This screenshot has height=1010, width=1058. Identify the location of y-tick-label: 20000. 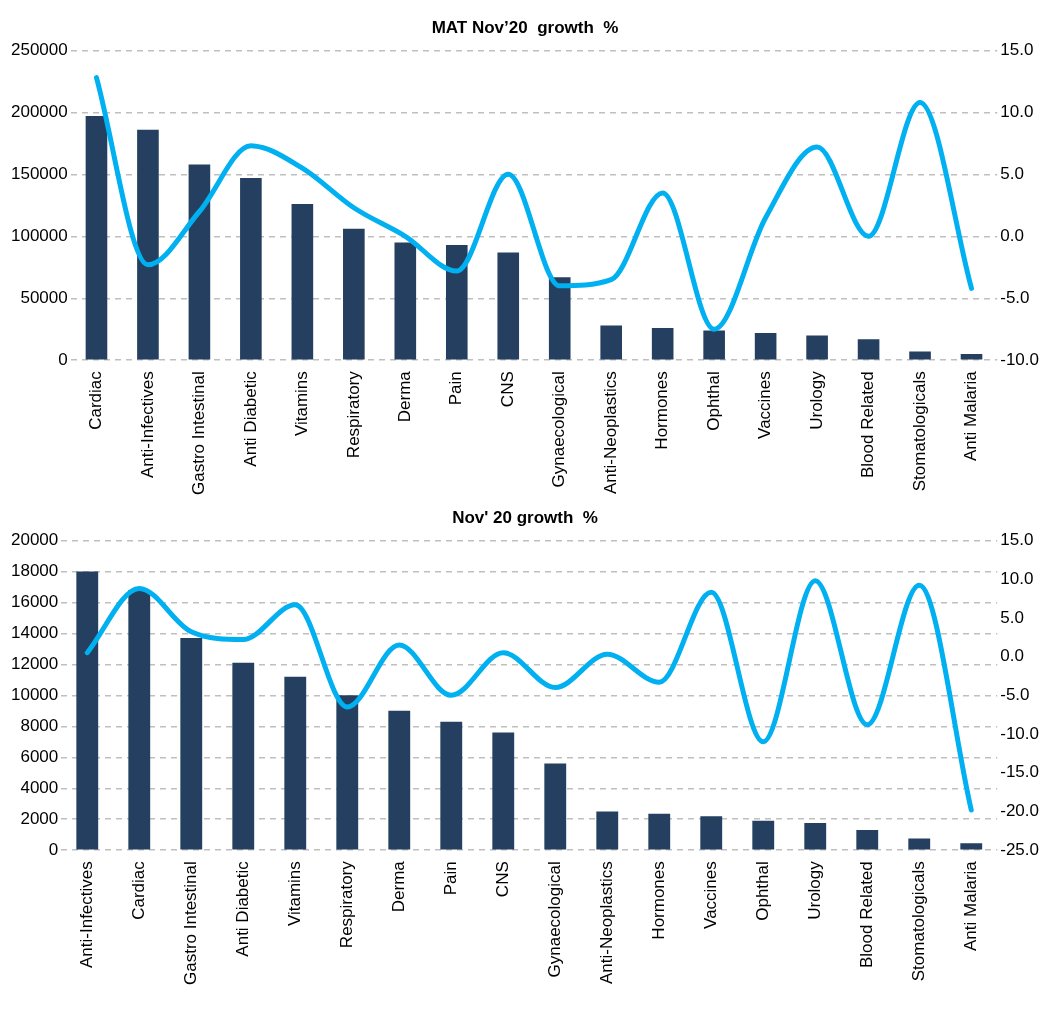
(34, 540).